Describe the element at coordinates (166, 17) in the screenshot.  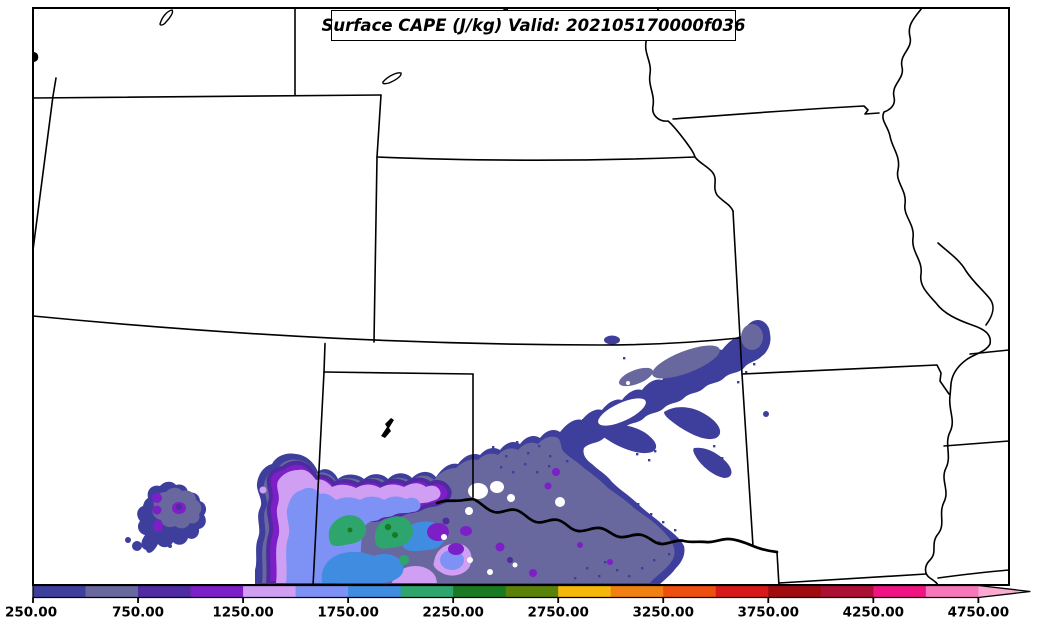
I see `seminoe-reservoir-lake` at that location.